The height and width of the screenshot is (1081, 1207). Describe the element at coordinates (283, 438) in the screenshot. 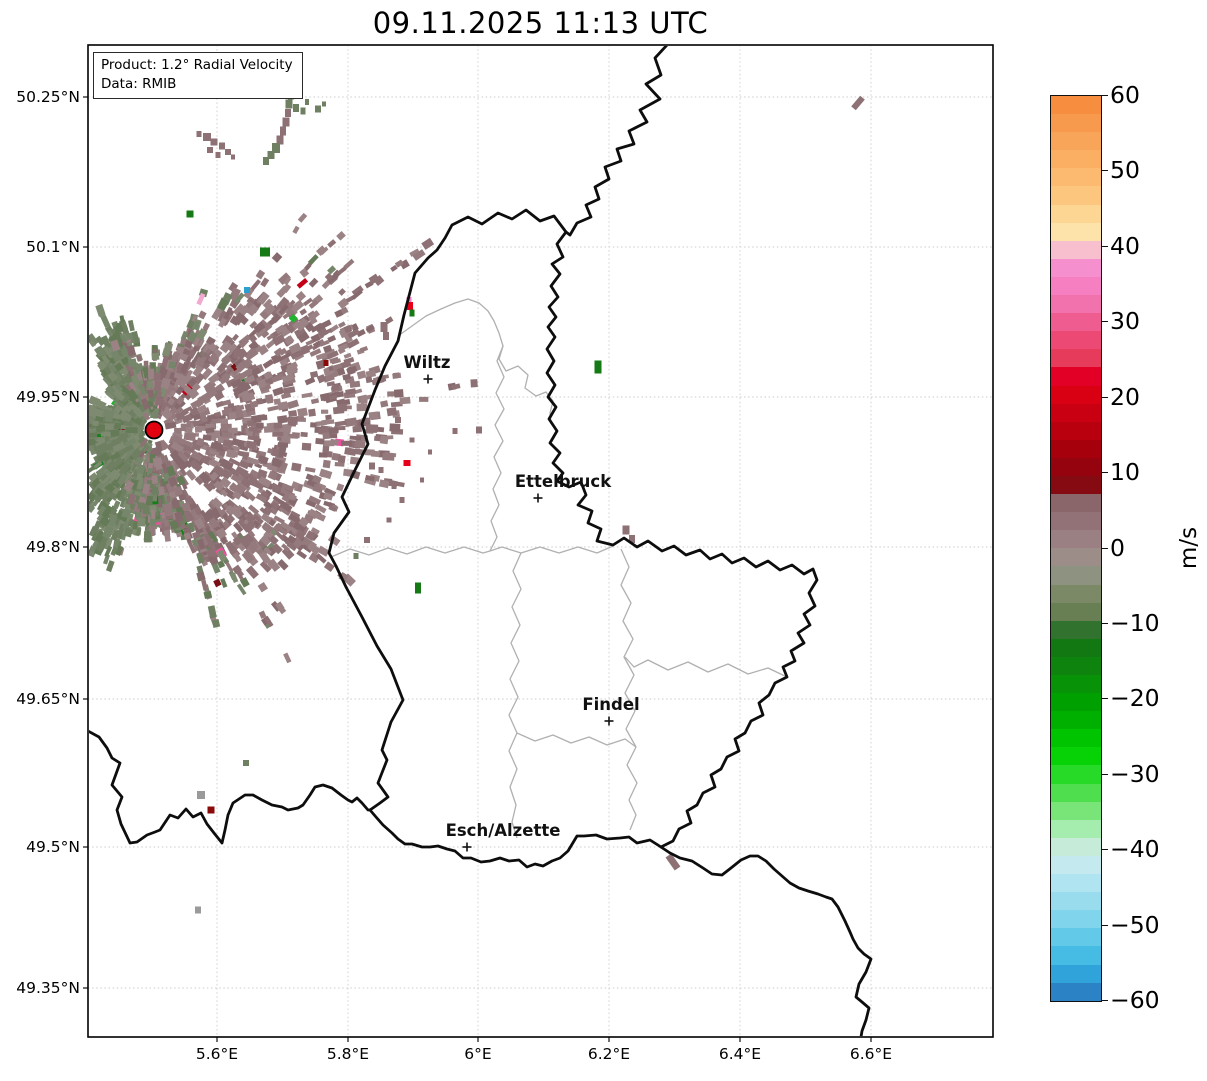

I see `radar-velocity-field` at that location.